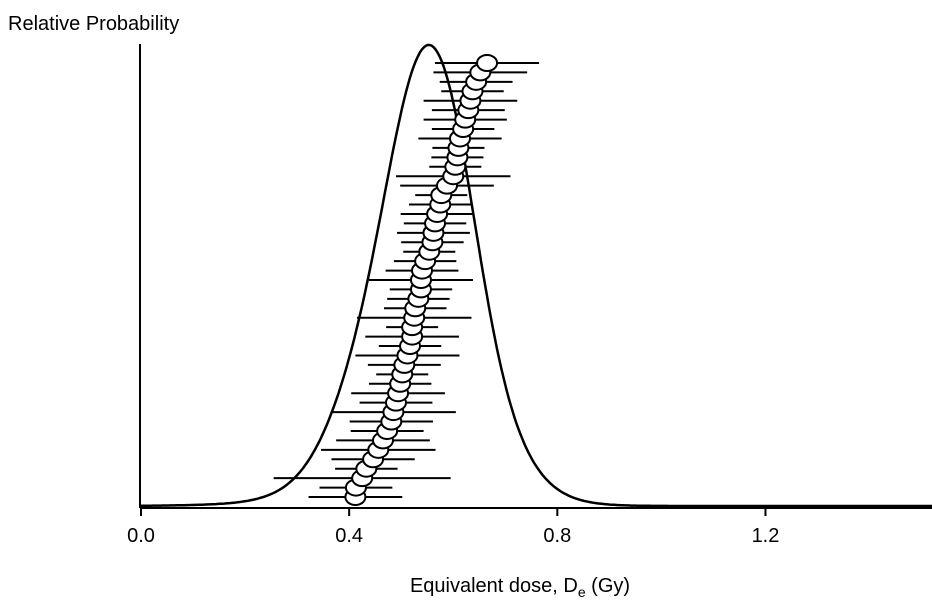  I want to click on x-tick-label: 0.4, so click(349, 536).